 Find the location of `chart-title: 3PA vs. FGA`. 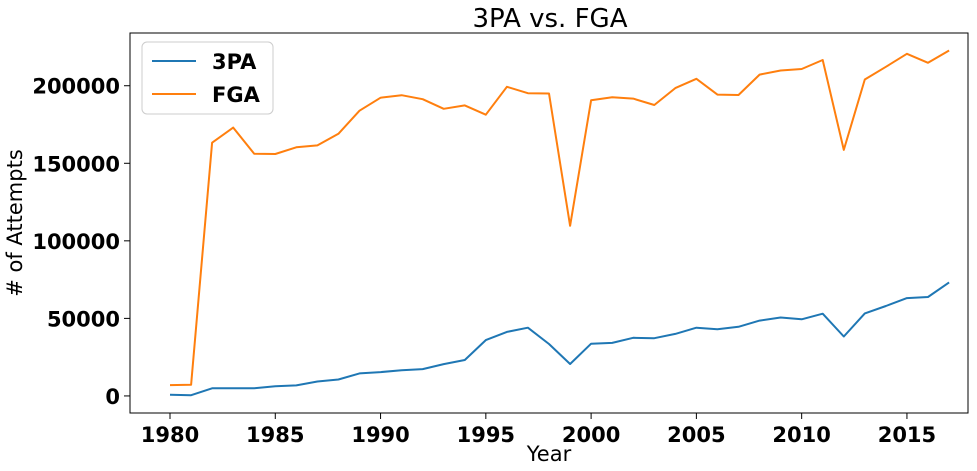

chart-title: 3PA vs. FGA is located at coordinates (550, 19).